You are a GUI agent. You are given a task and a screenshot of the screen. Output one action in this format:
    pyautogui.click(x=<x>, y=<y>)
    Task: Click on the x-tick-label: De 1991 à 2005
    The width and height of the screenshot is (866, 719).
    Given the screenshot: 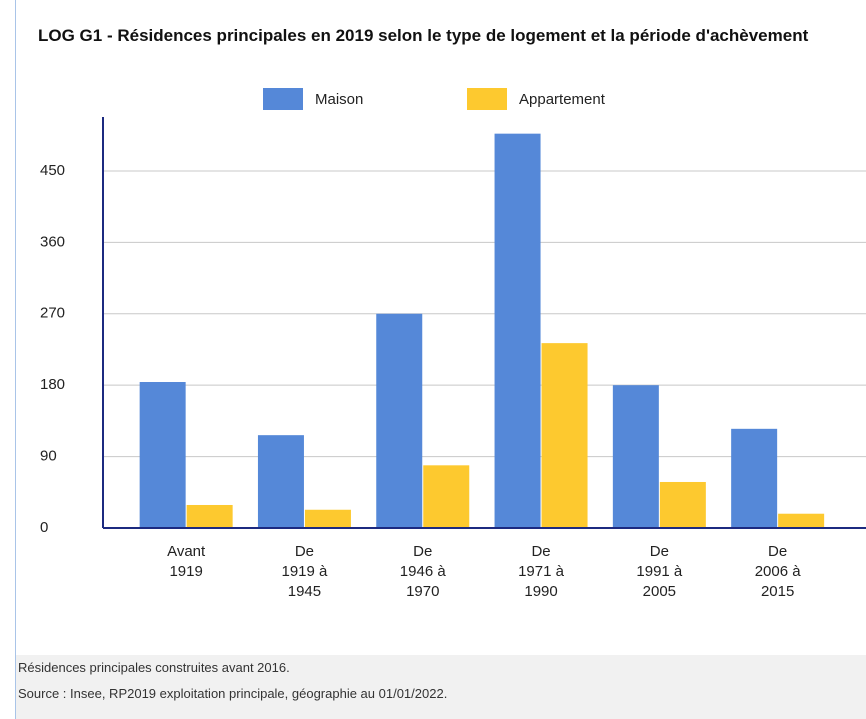 What is the action you would take?
    pyautogui.click(x=659, y=571)
    